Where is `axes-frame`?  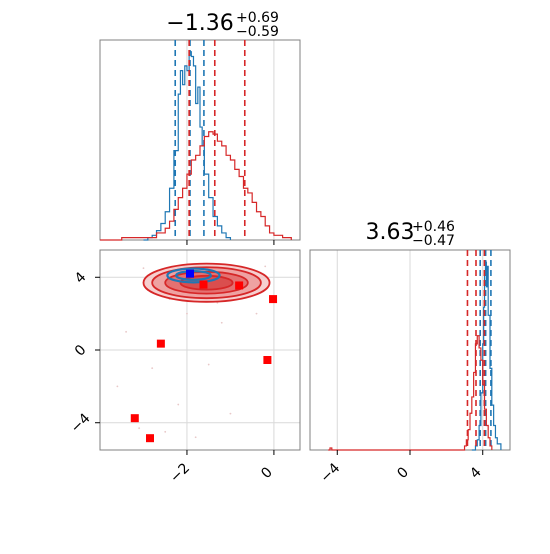 axes-frame is located at coordinates (200, 140).